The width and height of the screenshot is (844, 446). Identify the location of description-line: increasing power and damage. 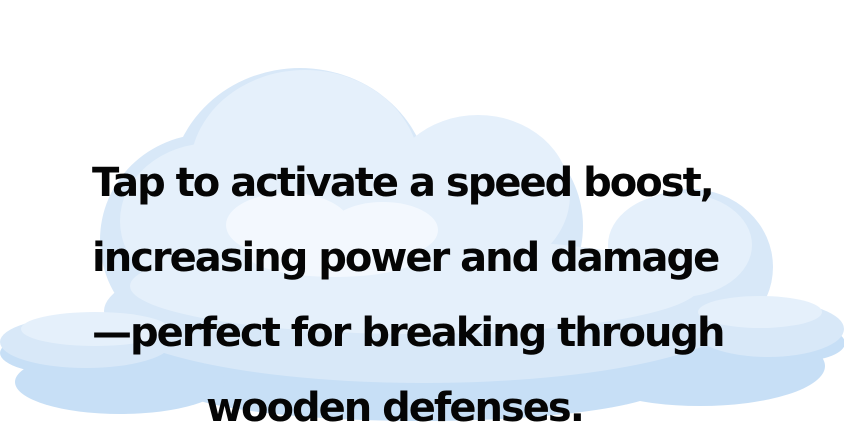
(406, 258).